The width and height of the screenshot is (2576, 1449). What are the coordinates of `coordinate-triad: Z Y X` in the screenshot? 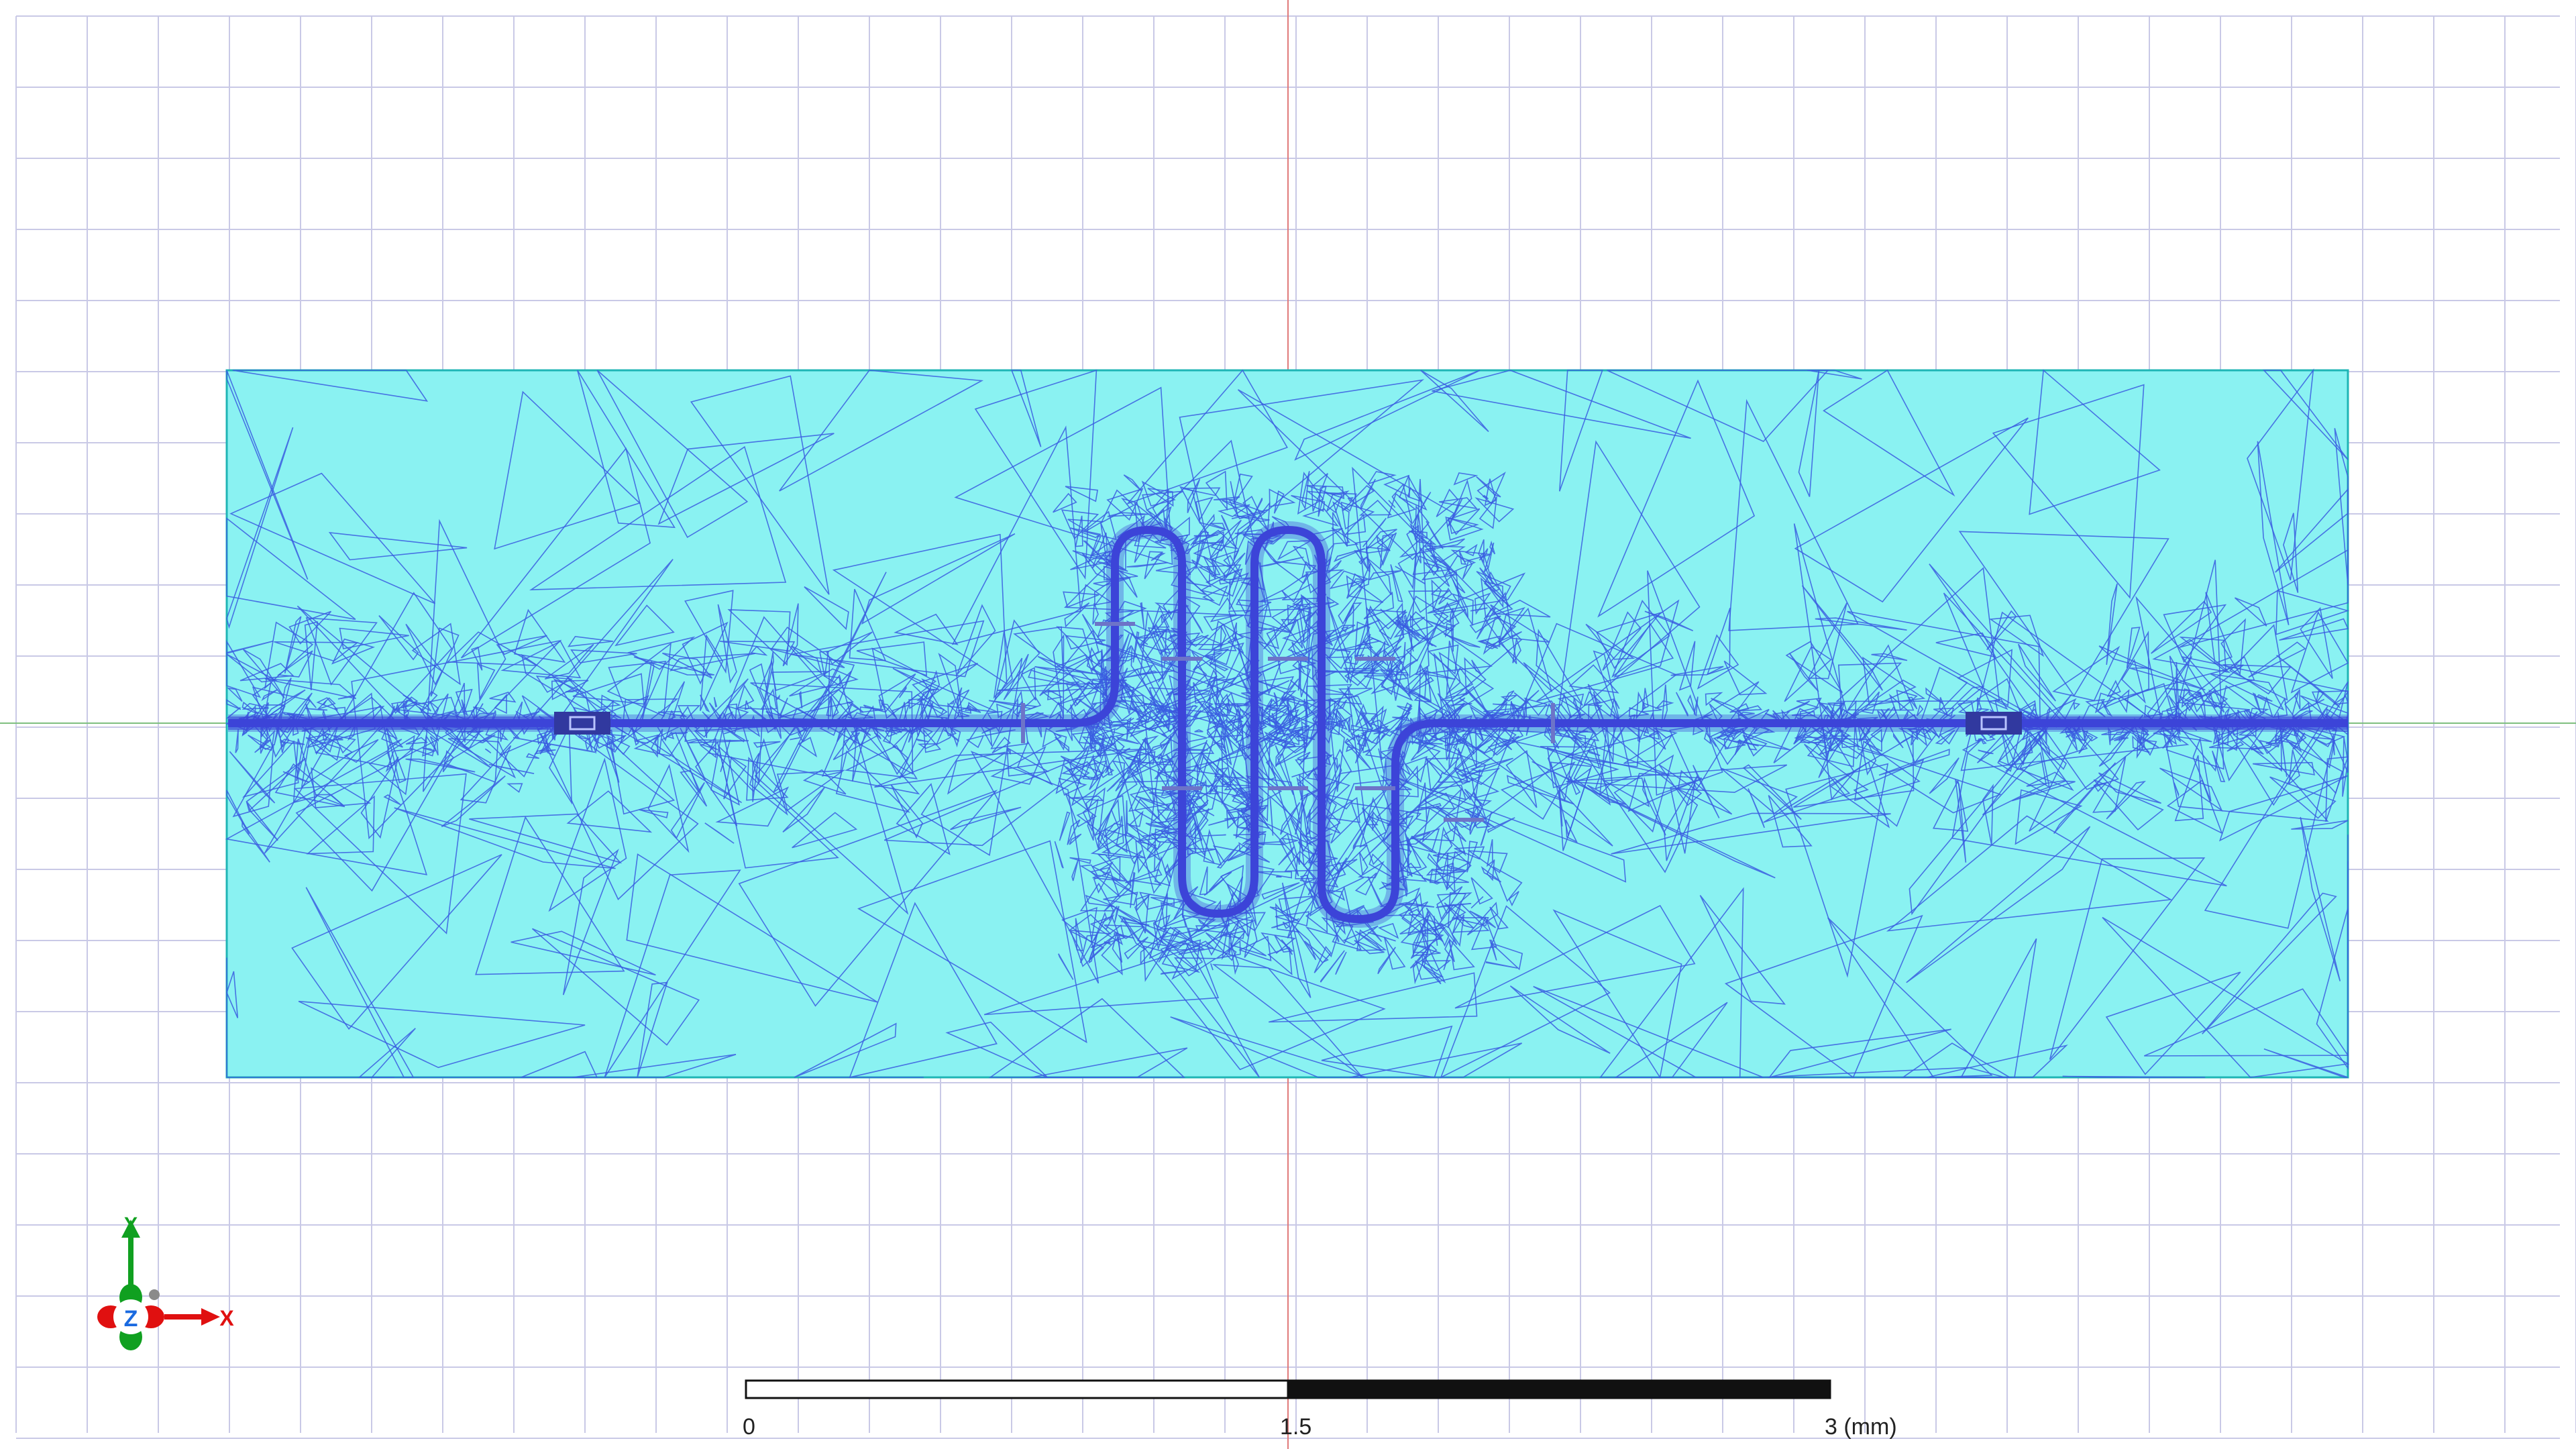 It's located at (165, 1282).